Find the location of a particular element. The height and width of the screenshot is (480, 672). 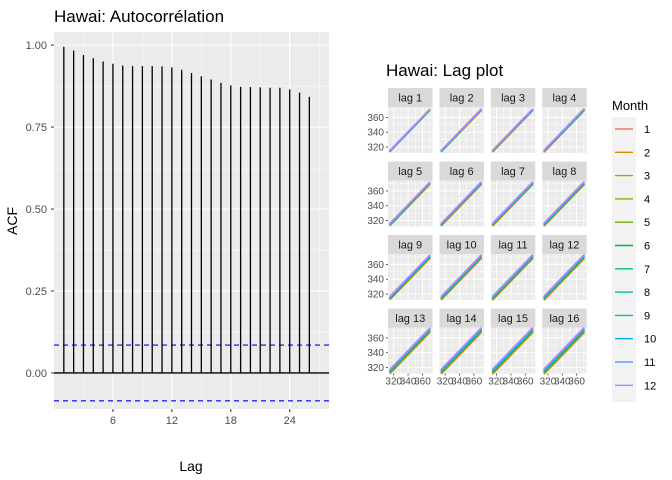

lag-facet: lag 5 is located at coordinates (410, 194).